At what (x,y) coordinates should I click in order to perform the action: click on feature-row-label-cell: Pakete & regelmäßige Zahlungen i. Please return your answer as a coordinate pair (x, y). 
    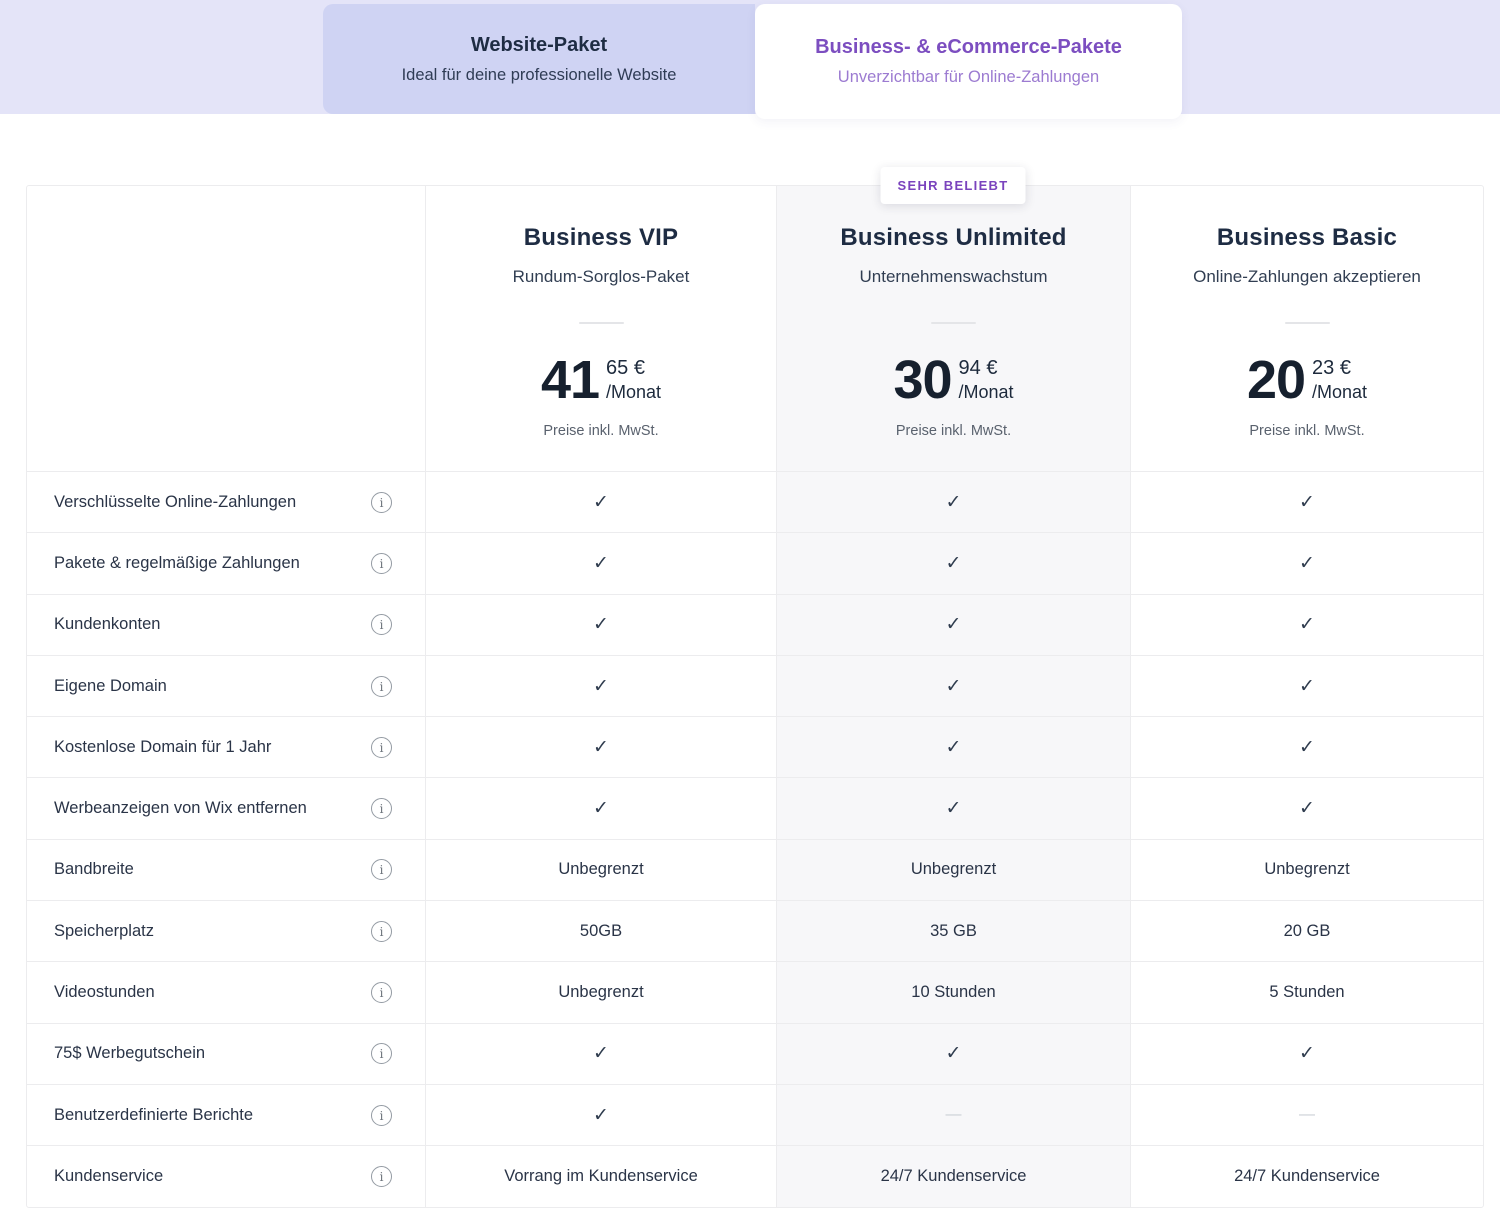
    Looking at the image, I should click on (226, 562).